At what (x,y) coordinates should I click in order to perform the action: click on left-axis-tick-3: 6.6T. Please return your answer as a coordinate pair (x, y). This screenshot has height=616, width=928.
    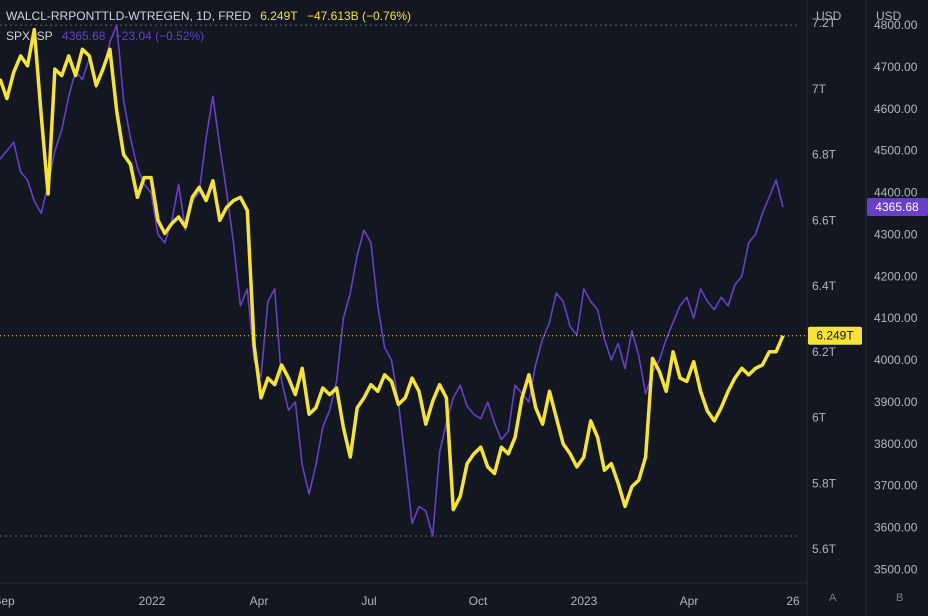
    Looking at the image, I should click on (824, 220).